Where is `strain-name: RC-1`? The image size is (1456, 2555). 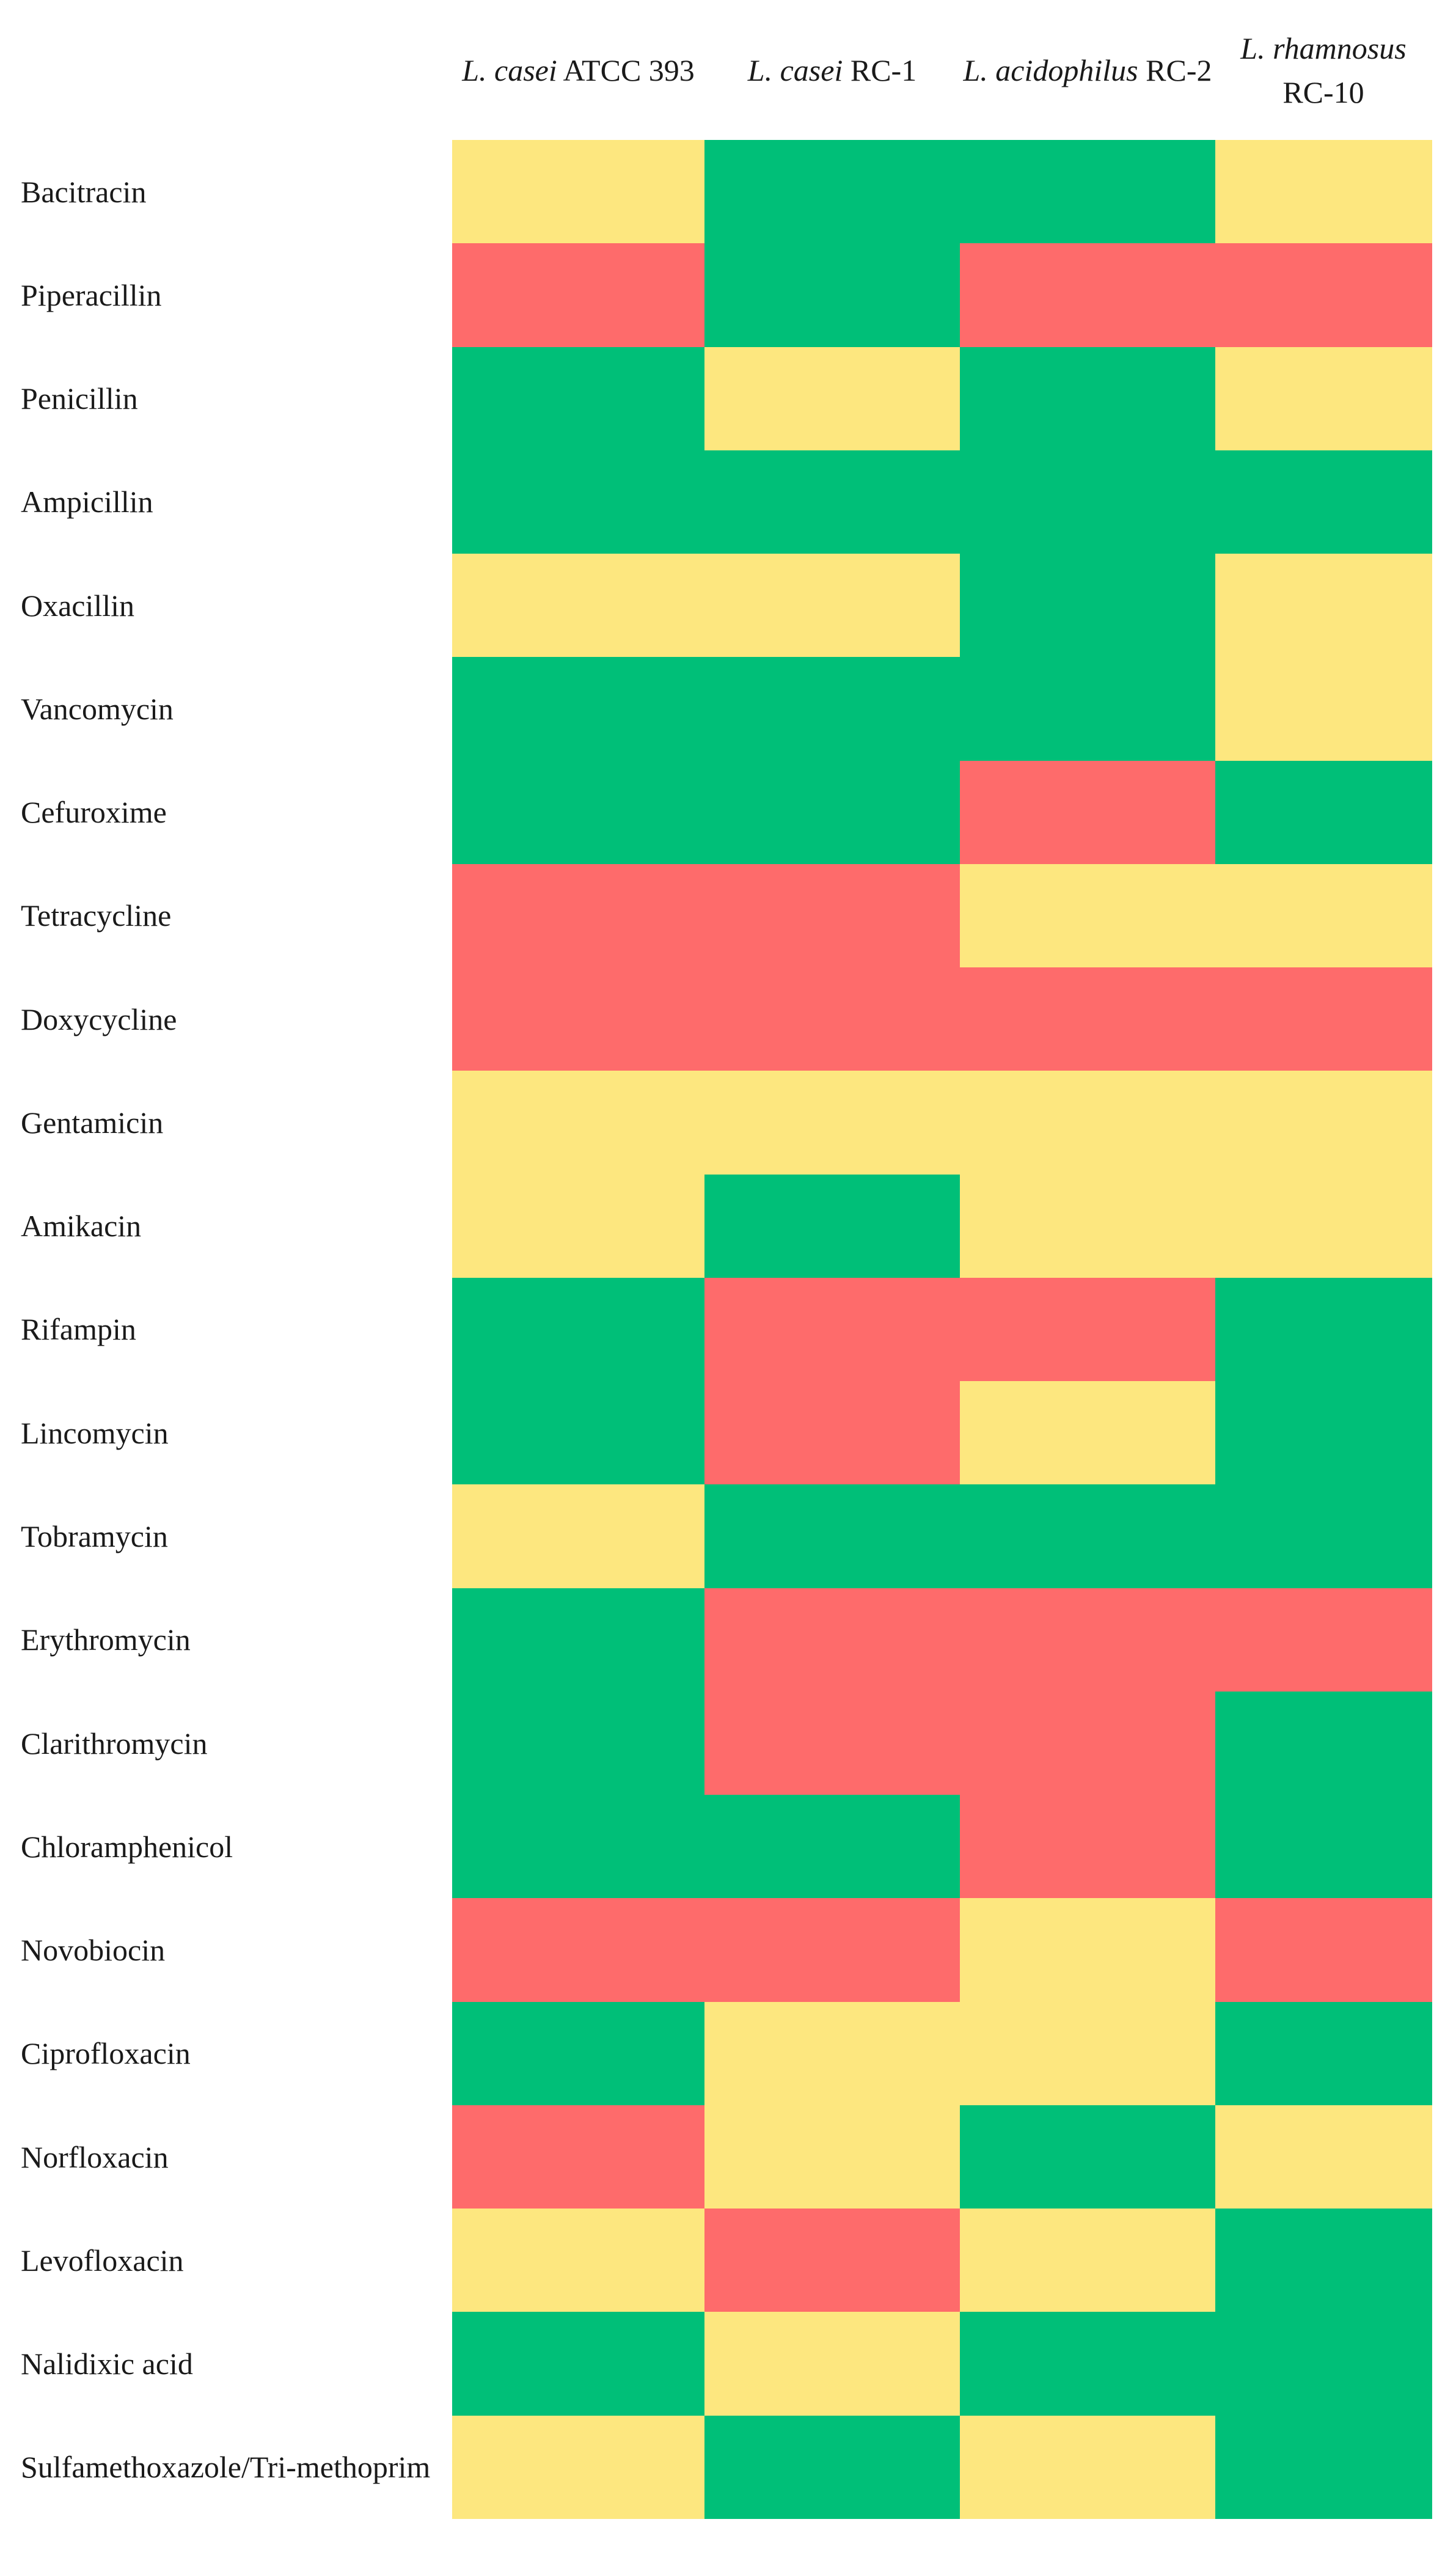 strain-name: RC-1 is located at coordinates (883, 70).